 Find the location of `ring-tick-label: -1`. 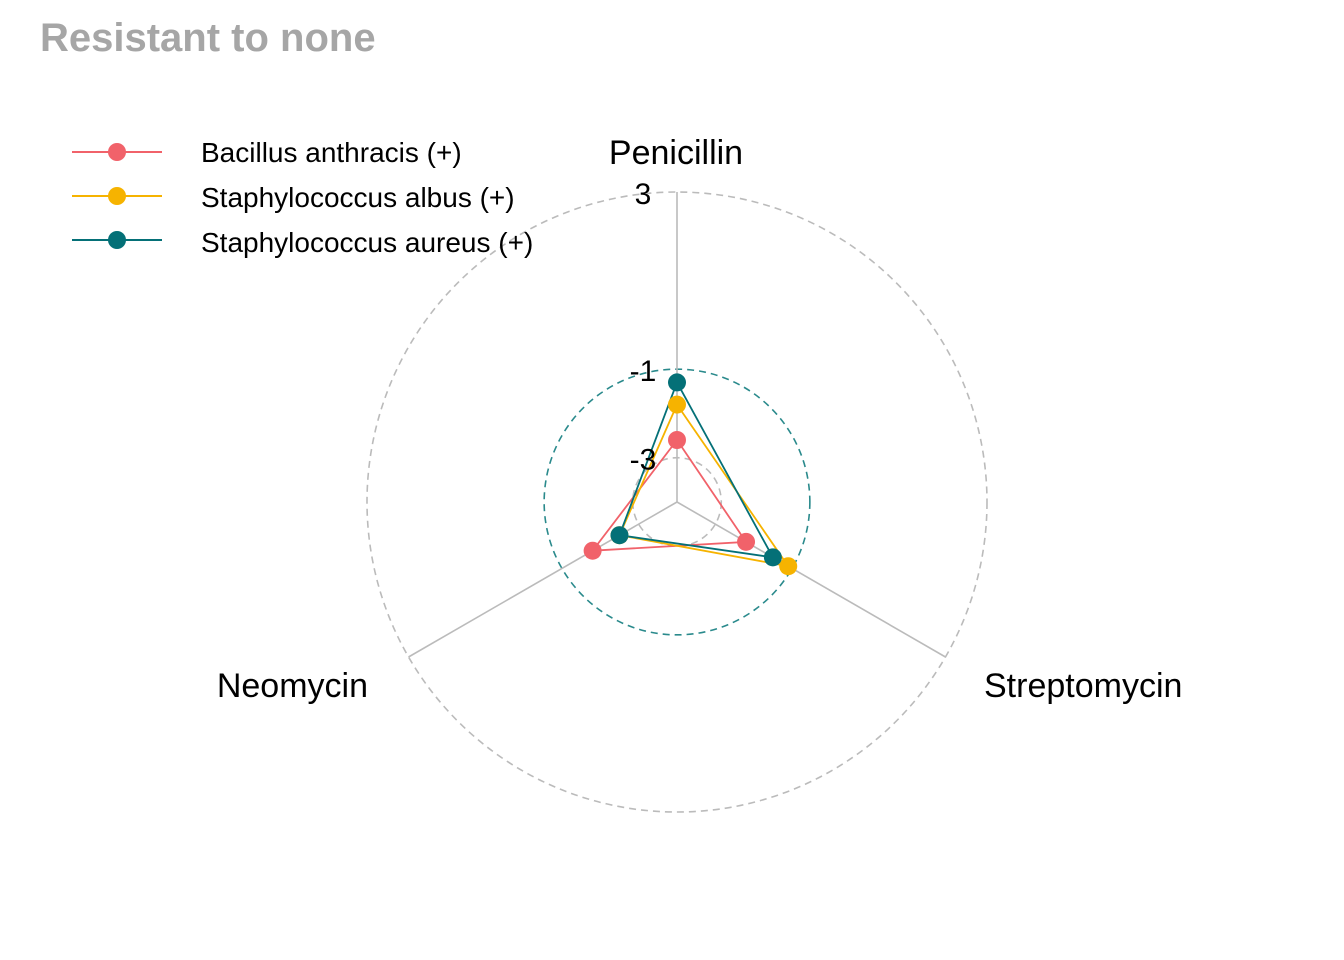

ring-tick-label: -1 is located at coordinates (643, 371).